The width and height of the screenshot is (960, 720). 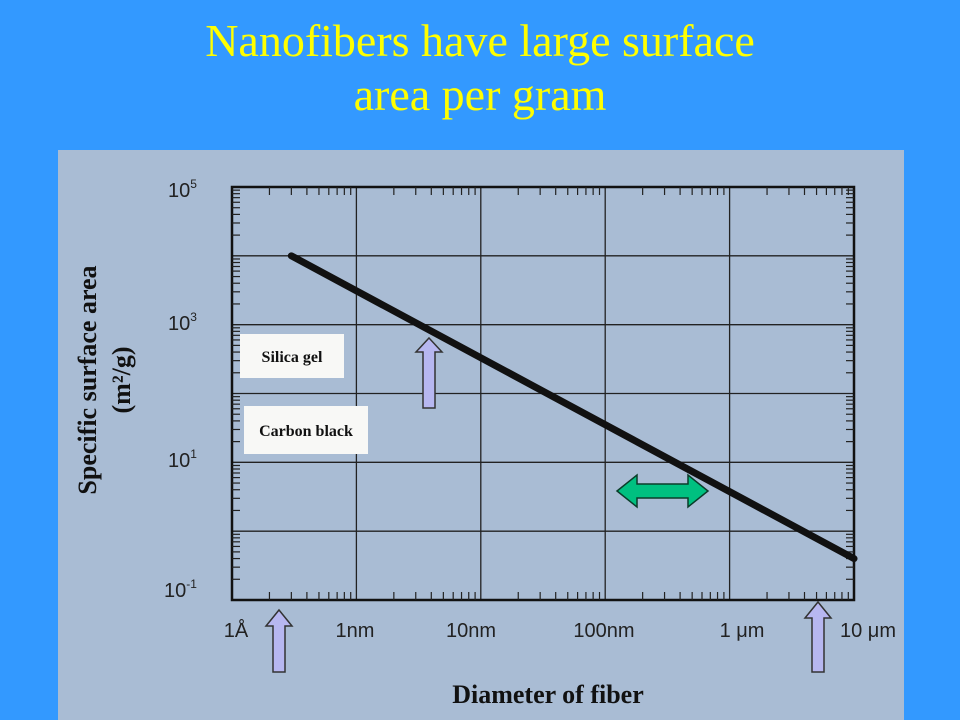 I want to click on x-tick-labels: 1Å 1nm 10nm 100nm 1 μm 10 μm, so click(x=560, y=630).